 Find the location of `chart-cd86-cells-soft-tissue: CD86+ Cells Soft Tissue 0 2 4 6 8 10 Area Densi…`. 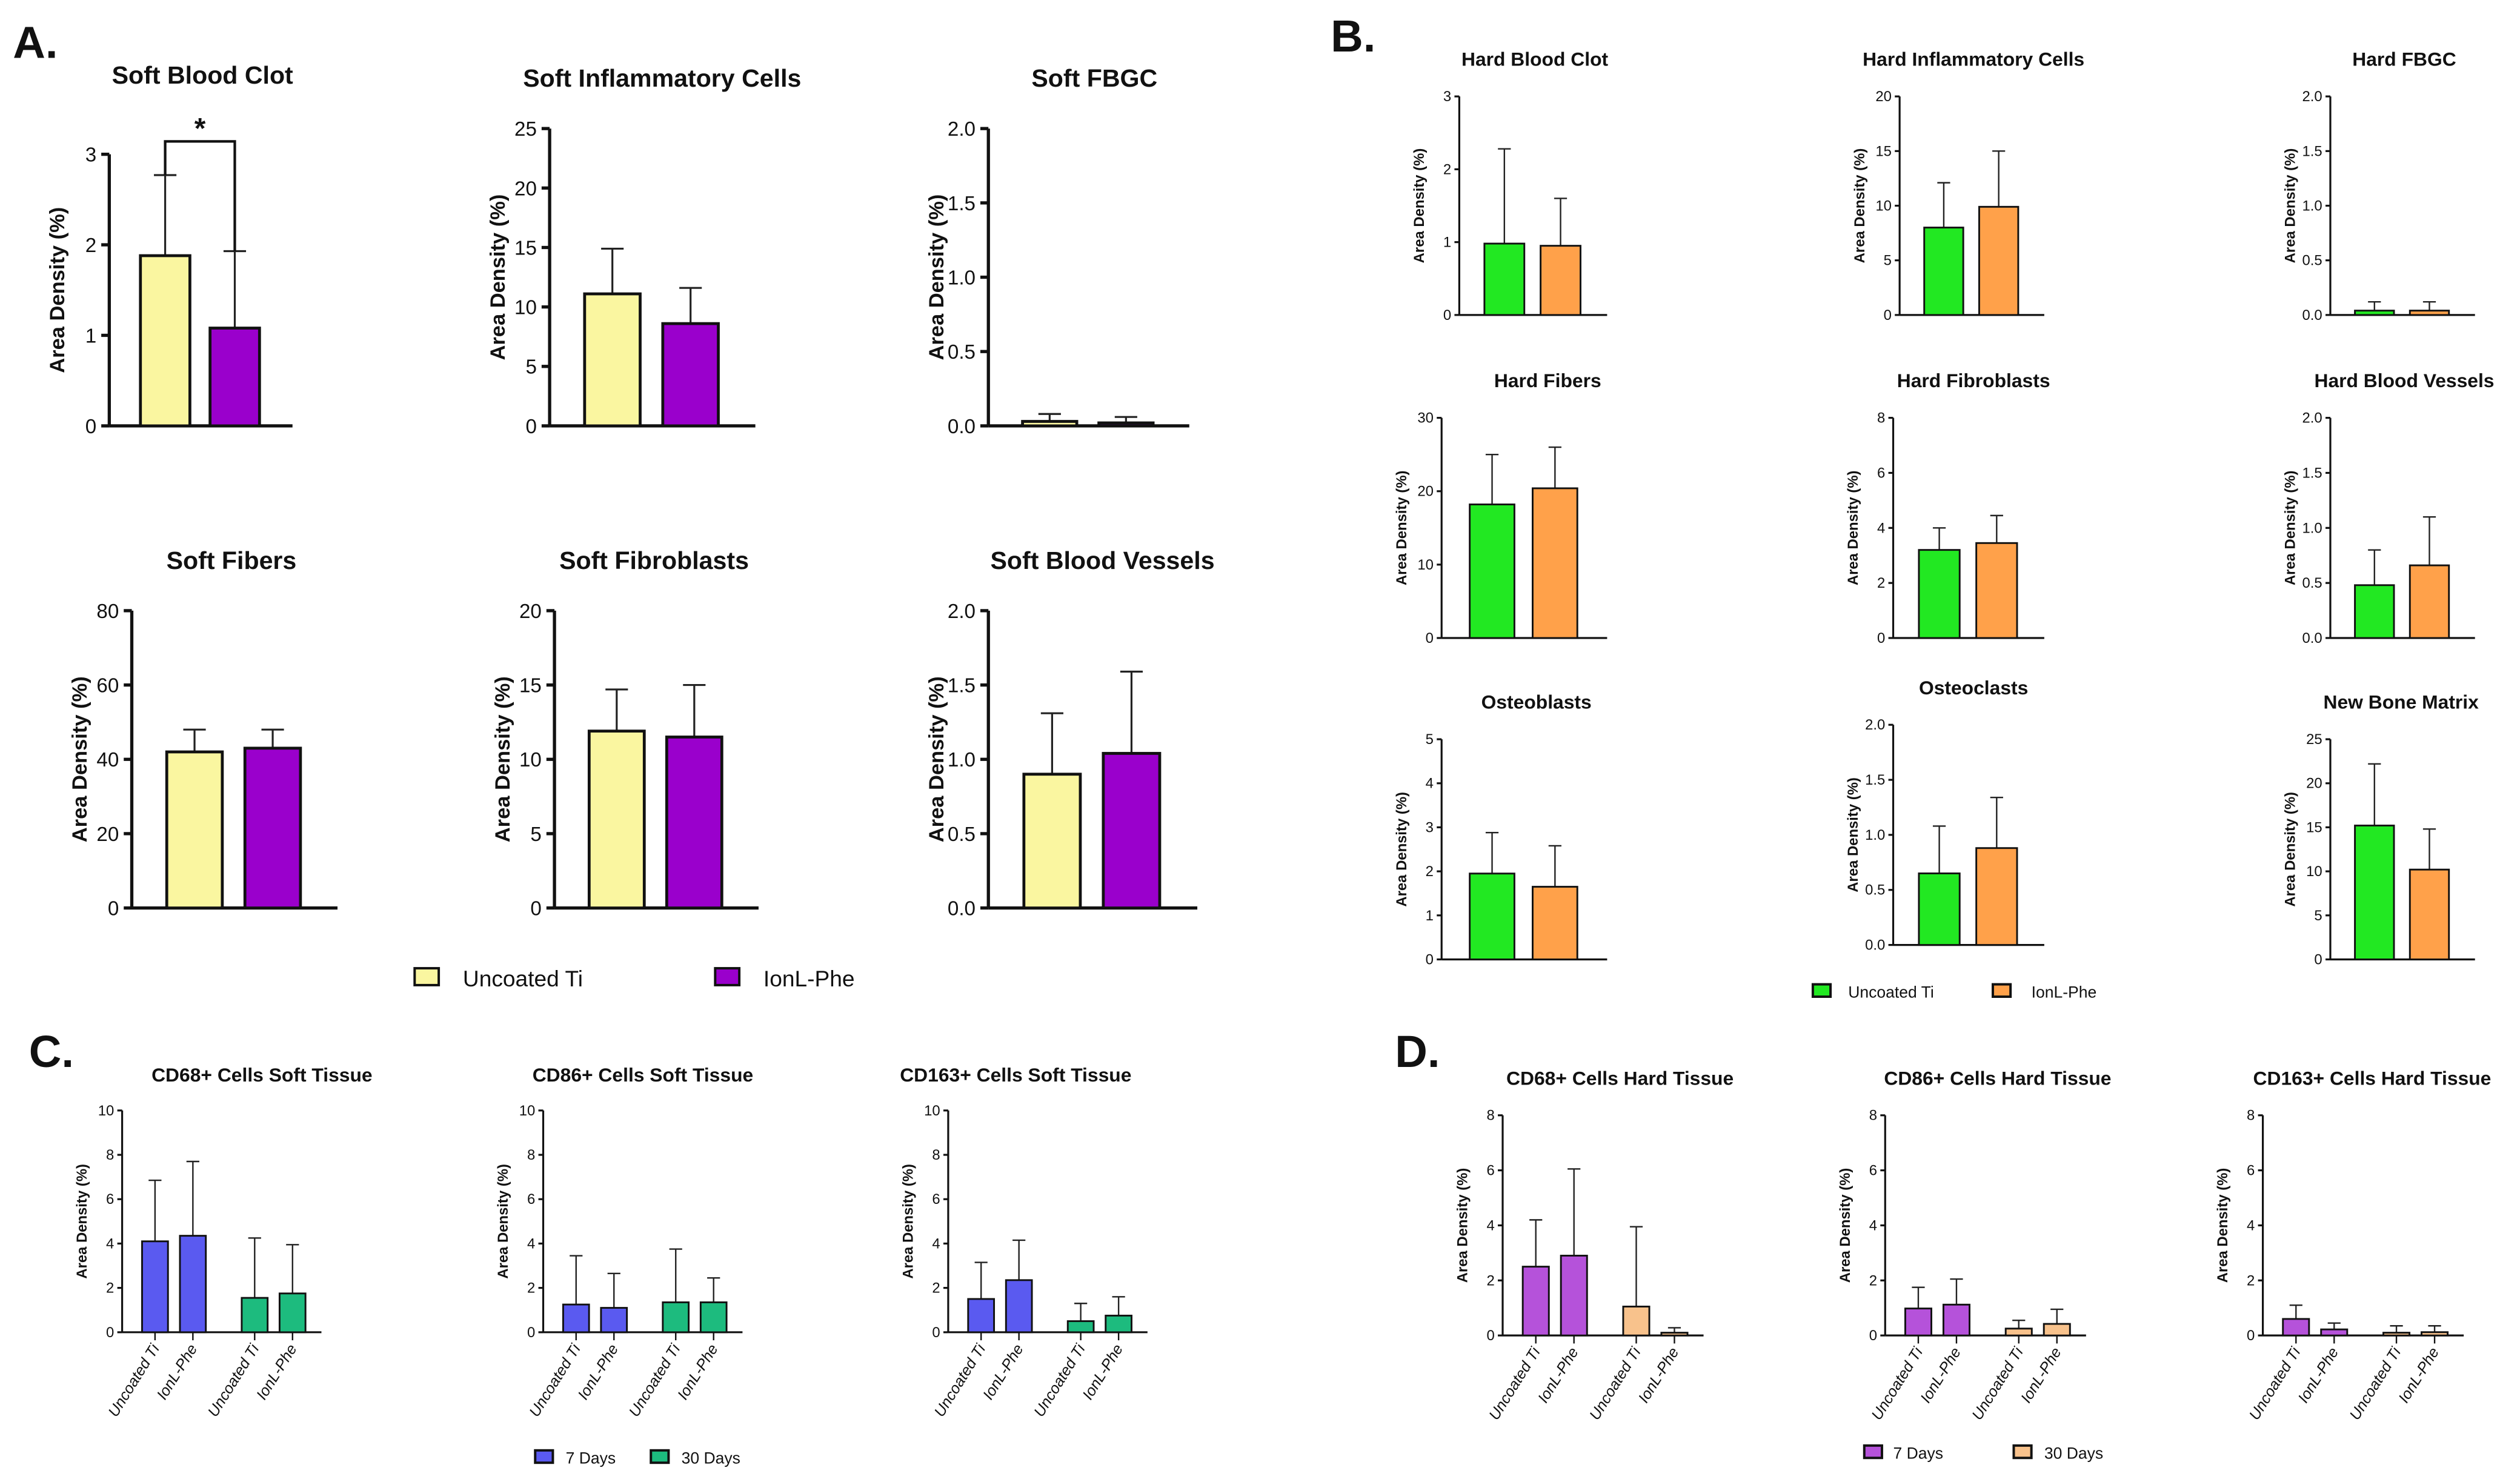

chart-cd86-cells-soft-tissue: CD86+ Cells Soft Tissue 0 2 4 6 8 10 Area Densi… is located at coordinates (624, 1242).